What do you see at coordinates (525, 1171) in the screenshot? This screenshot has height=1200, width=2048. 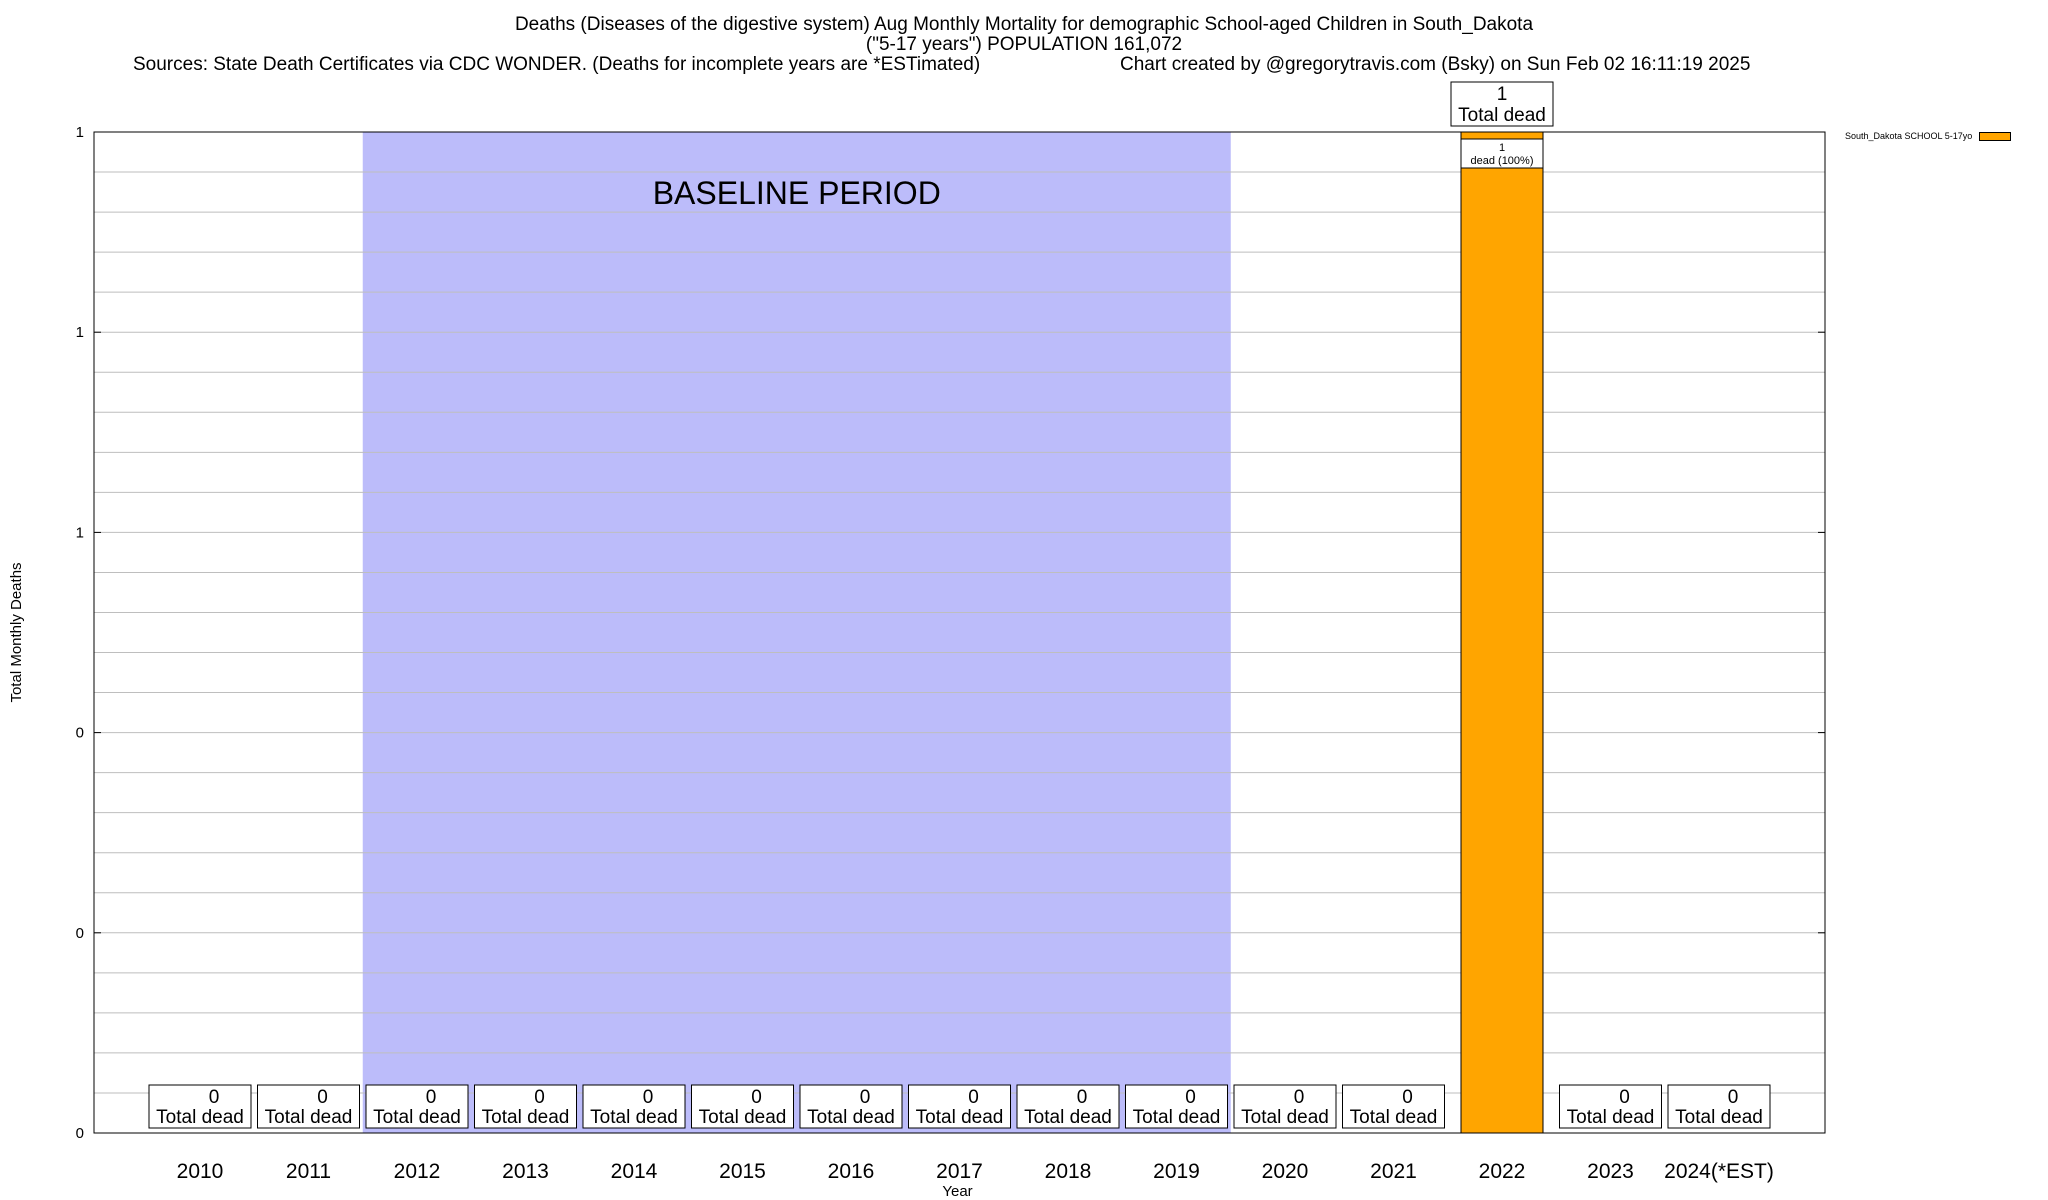 I see `x-tick-label: 2013` at bounding box center [525, 1171].